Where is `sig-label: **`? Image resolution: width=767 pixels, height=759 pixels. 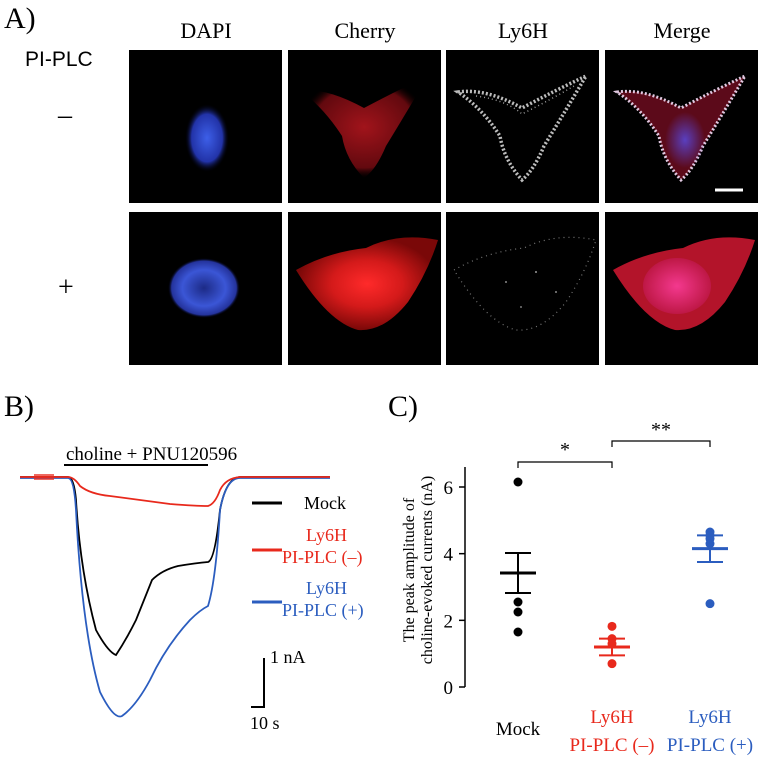
sig-label: ** is located at coordinates (661, 430).